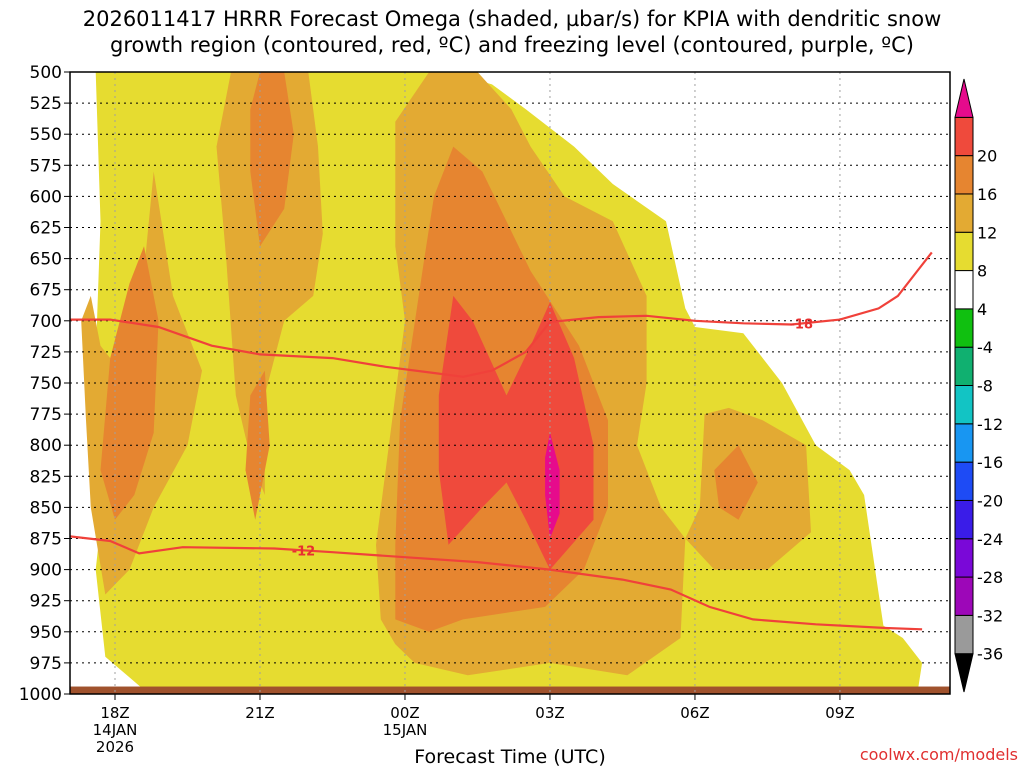 The height and width of the screenshot is (768, 1024). What do you see at coordinates (115, 747) in the screenshot?
I see `x-tick-year: 2026` at bounding box center [115, 747].